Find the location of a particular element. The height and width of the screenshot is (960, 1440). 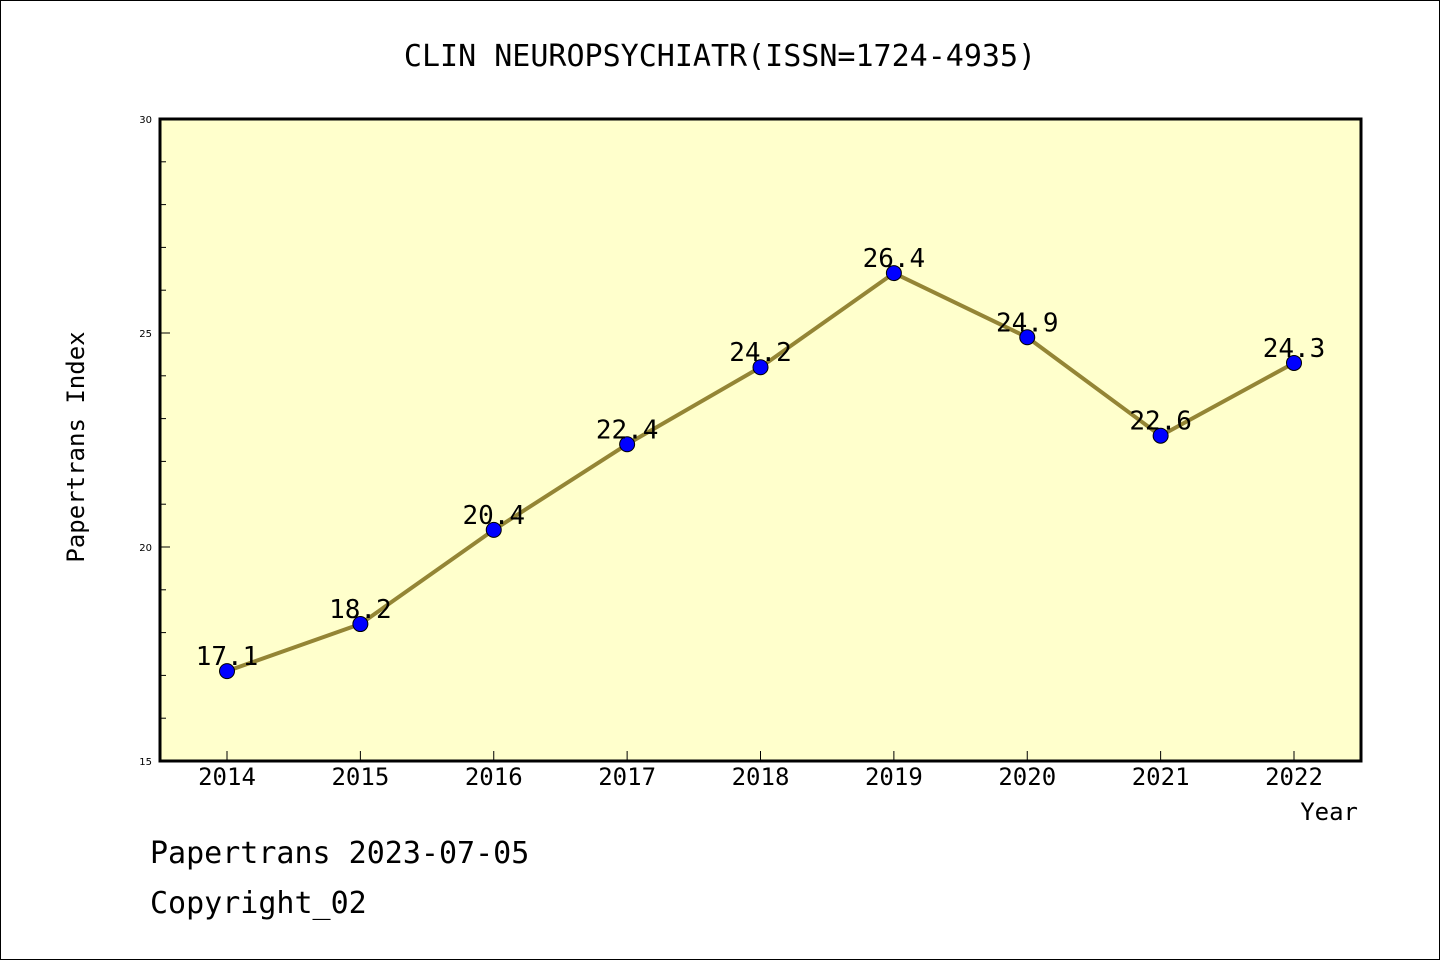

x-tick-label: 2020 is located at coordinates (1027, 777).